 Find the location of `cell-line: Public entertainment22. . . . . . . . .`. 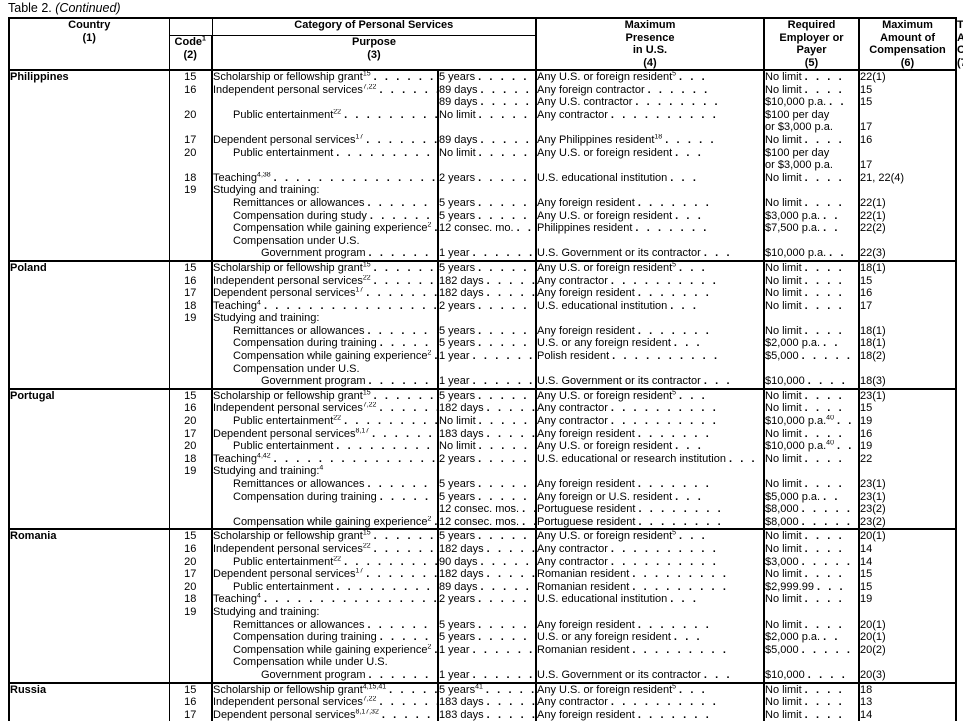

cell-line: Public entertainment22. . . . . . . . . is located at coordinates (325, 115).